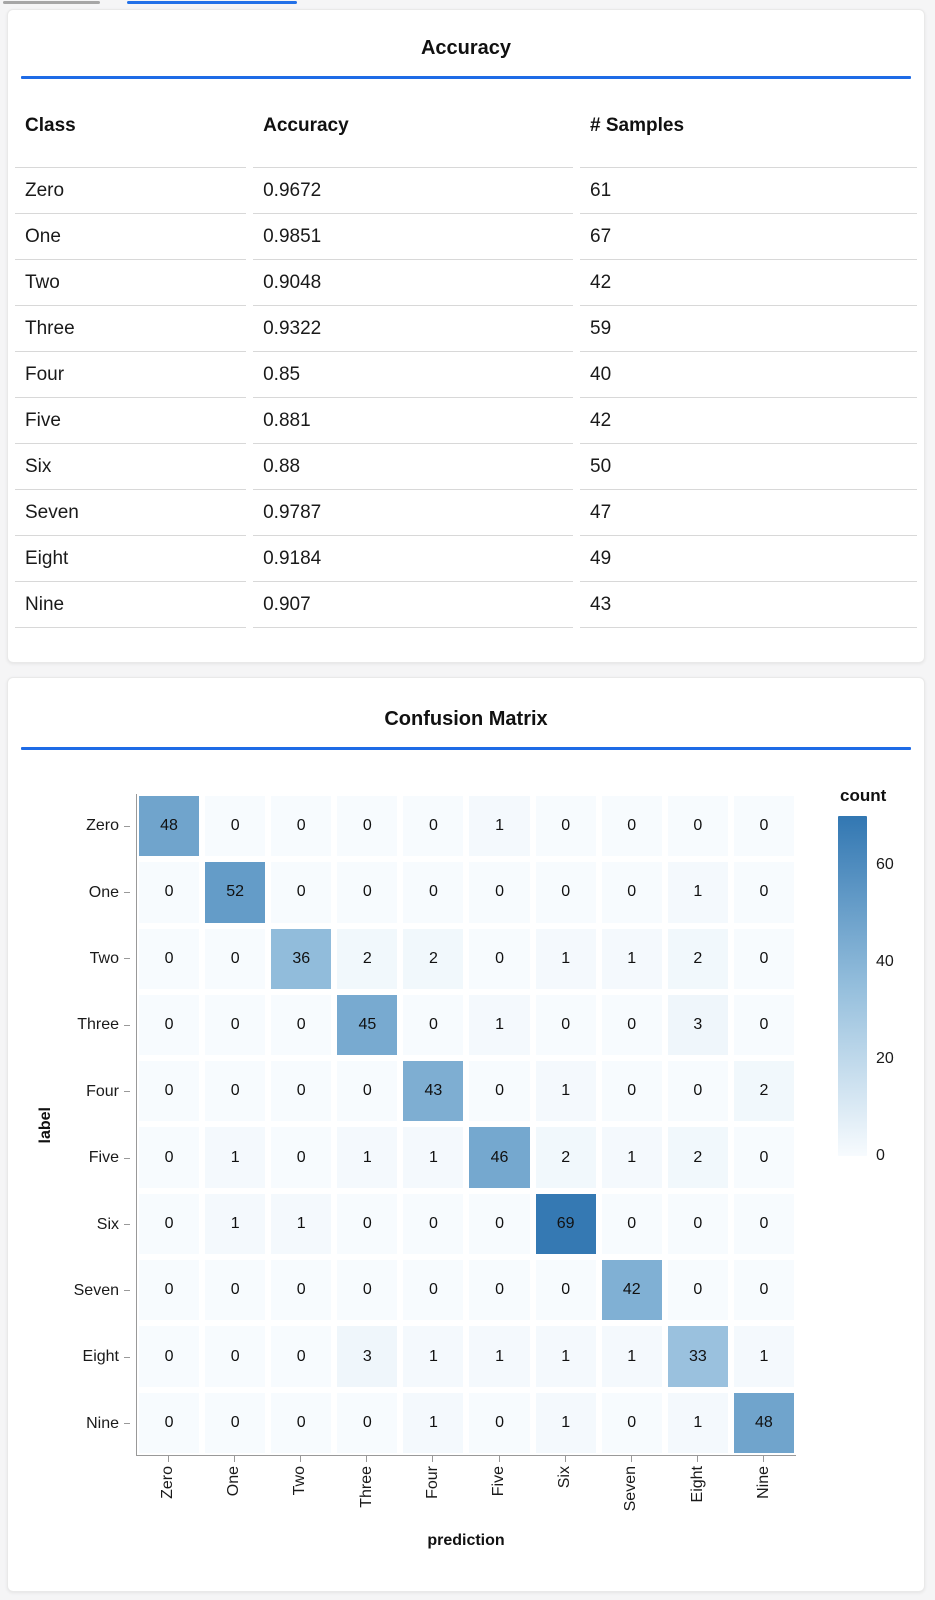  What do you see at coordinates (367, 1025) in the screenshot?
I see `matrix-cell: 45` at bounding box center [367, 1025].